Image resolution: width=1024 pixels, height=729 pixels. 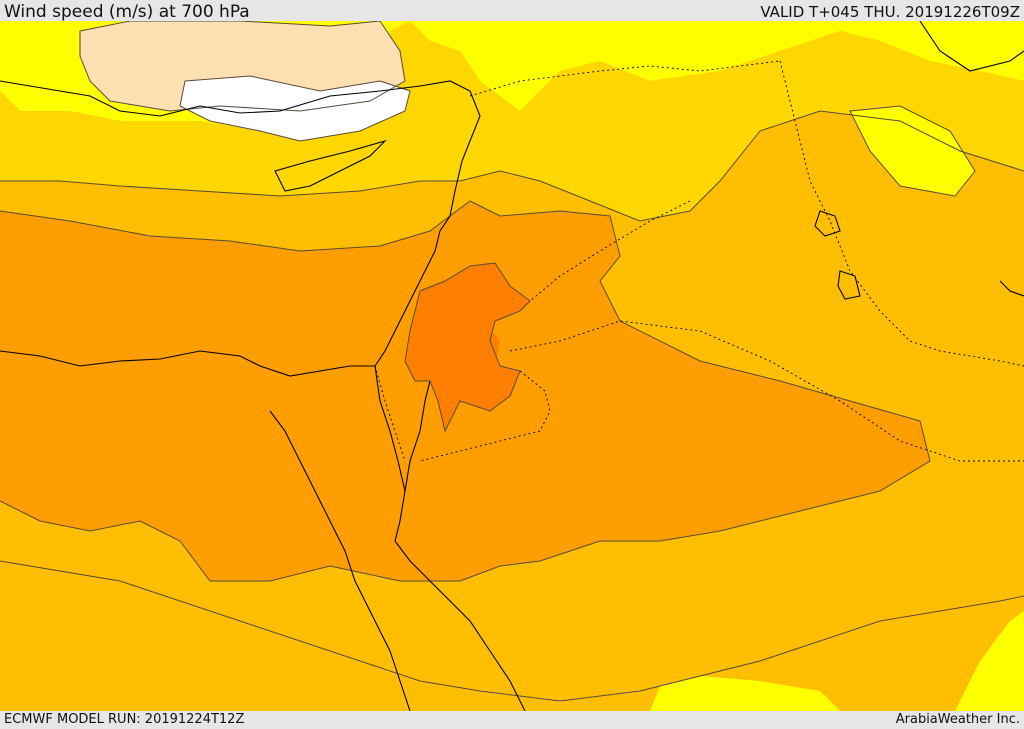 What do you see at coordinates (124, 719) in the screenshot?
I see `model-run-label: ECMWF MODEL RUN: 20191224T12Z` at bounding box center [124, 719].